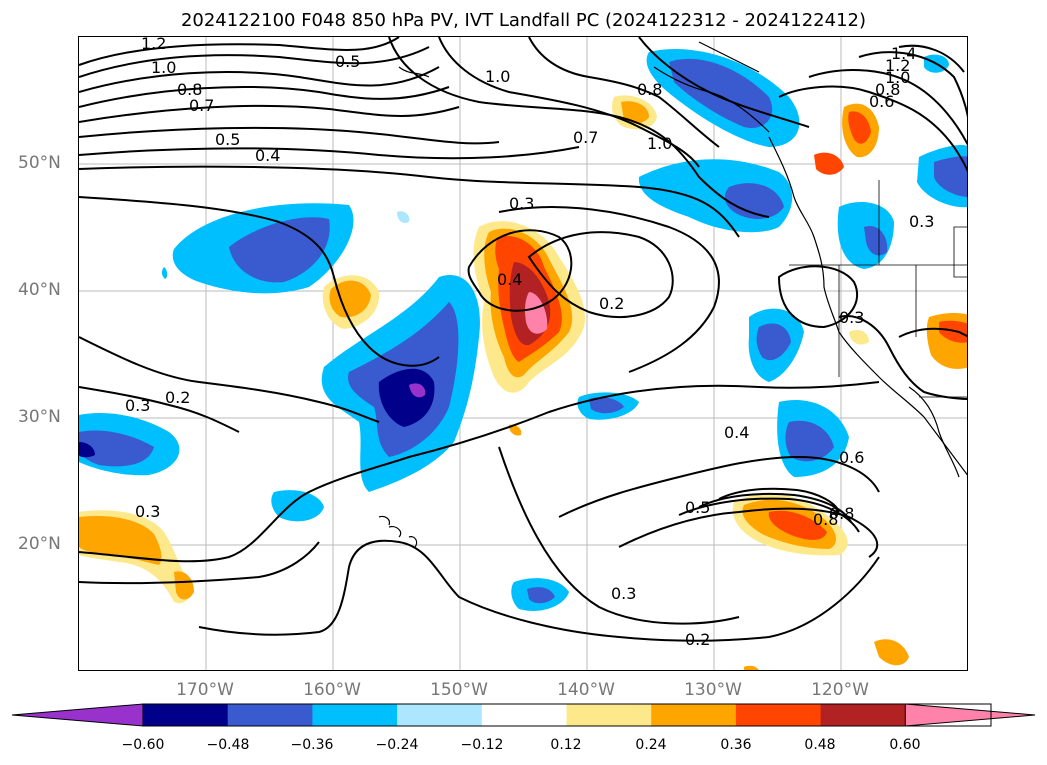  What do you see at coordinates (205, 690) in the screenshot?
I see `lon-label-170w: 170°W` at bounding box center [205, 690].